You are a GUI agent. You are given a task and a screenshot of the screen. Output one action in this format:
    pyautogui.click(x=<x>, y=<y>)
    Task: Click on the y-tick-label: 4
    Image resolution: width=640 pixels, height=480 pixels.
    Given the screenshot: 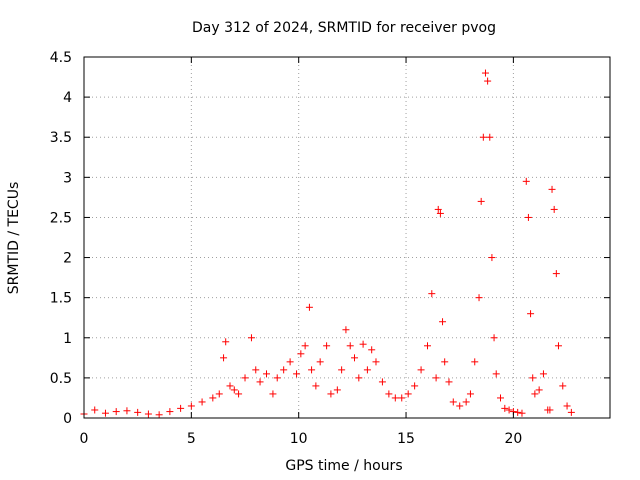 What is the action you would take?
    pyautogui.click(x=67, y=98)
    